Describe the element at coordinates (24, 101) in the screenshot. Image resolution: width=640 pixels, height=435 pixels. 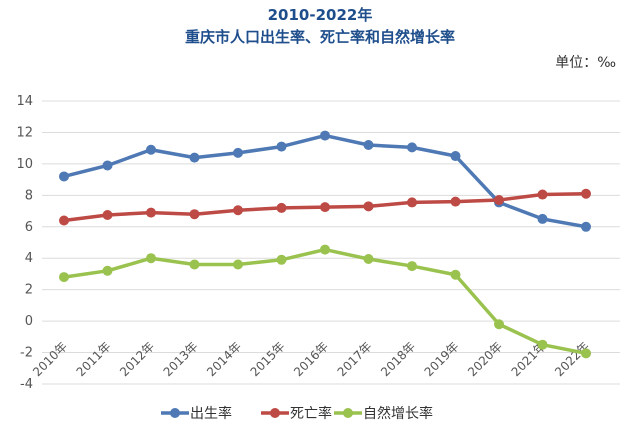
I see `y-tick-label: 14` at that location.